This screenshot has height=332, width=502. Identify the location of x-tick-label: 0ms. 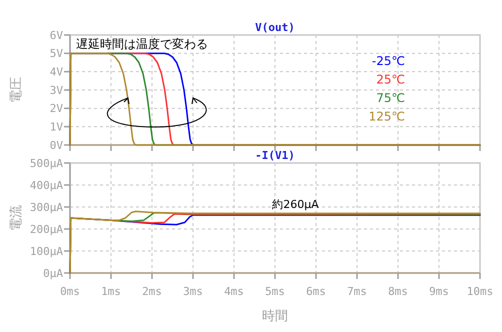
(70, 291).